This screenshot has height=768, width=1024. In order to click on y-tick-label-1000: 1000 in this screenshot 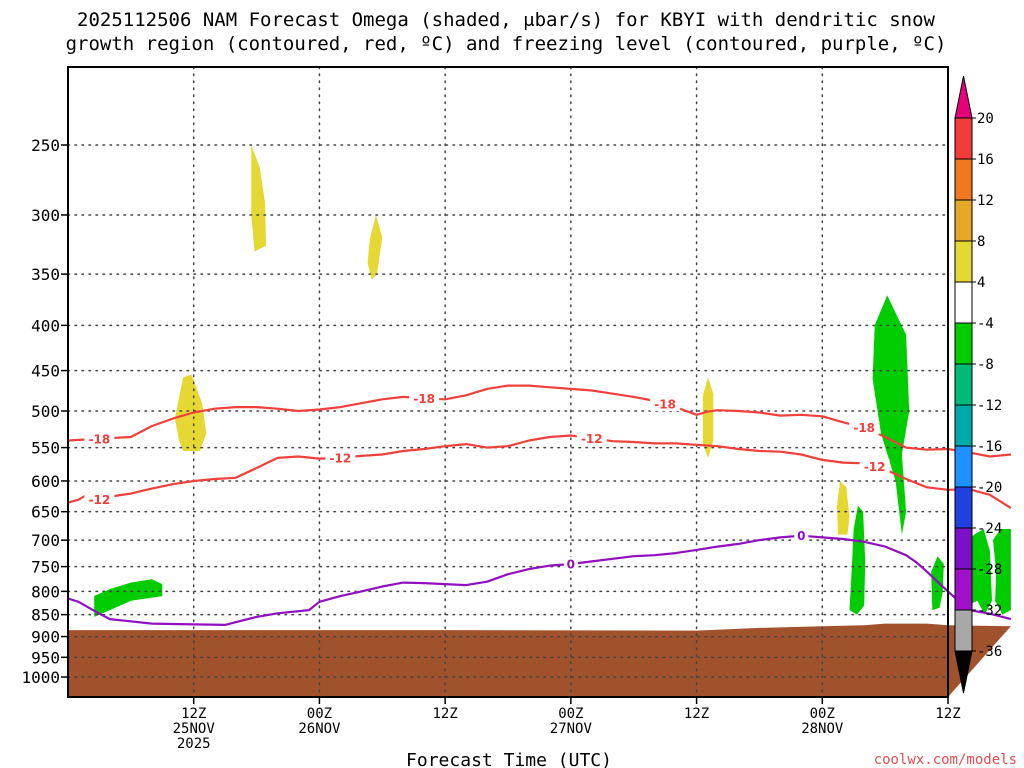, I will do `click(40, 677)`.